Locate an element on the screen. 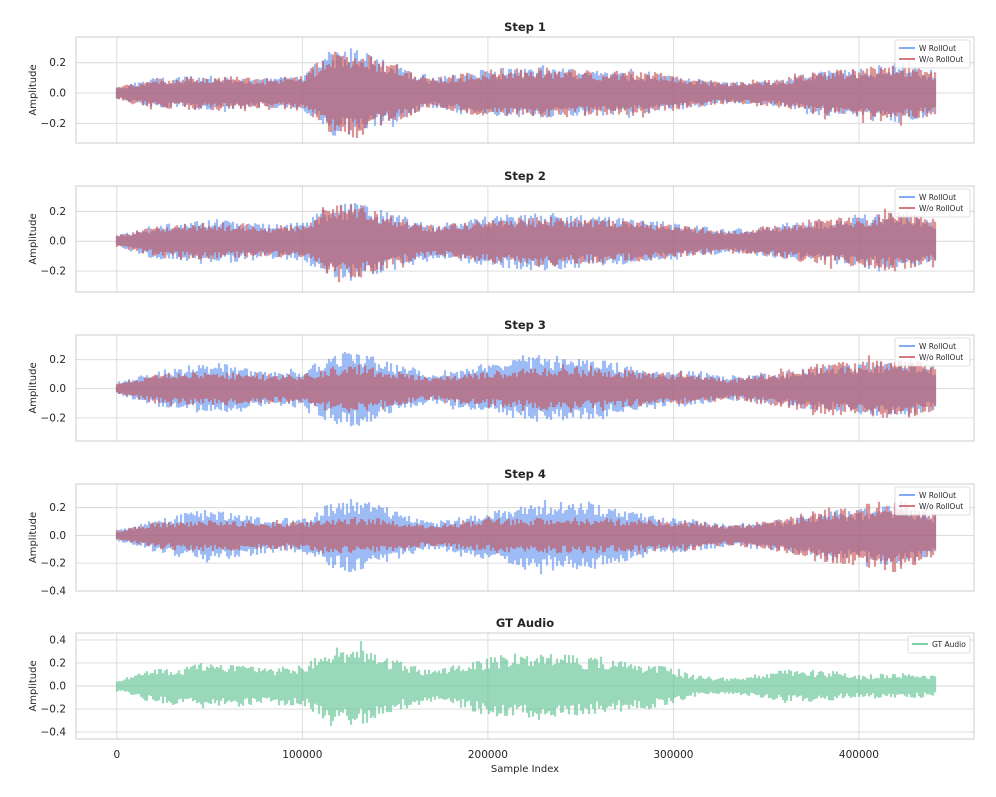  x-tick-label: 200000 is located at coordinates (488, 755).